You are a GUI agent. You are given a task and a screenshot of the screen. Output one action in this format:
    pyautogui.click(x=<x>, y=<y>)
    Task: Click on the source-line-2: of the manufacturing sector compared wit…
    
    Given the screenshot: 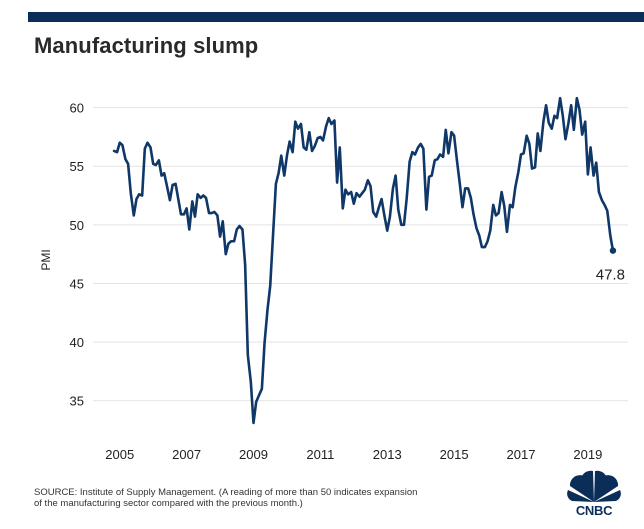 What is the action you would take?
    pyautogui.click(x=168, y=503)
    